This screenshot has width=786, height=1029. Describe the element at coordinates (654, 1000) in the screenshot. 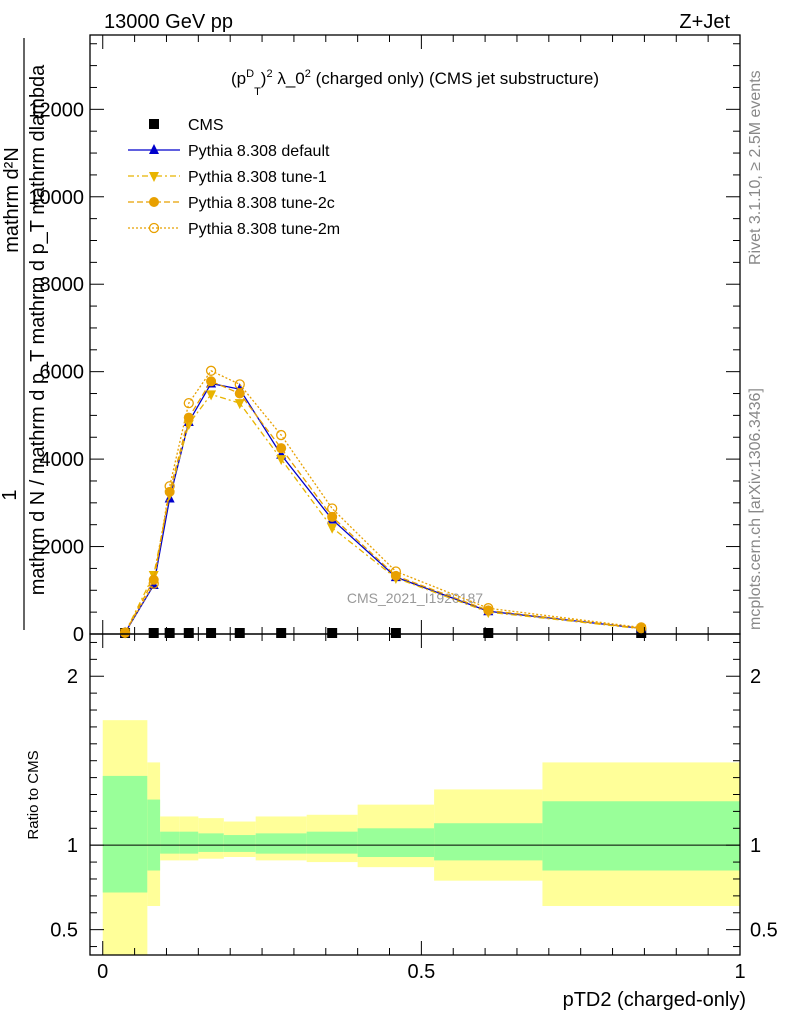

I see `x-axis-label: pTD2 (charged-only)` at that location.